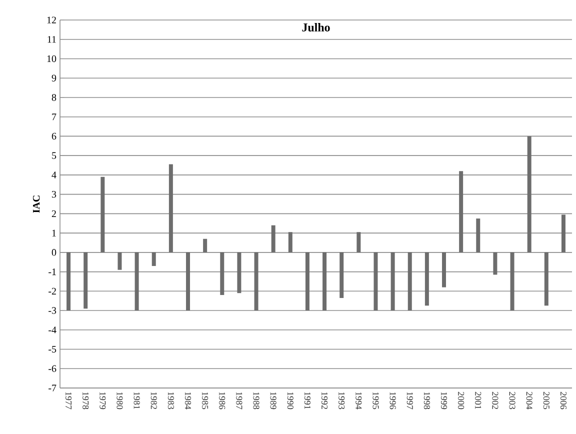  What do you see at coordinates (512, 401) in the screenshot?
I see `x-tick-label: 2003` at bounding box center [512, 401].